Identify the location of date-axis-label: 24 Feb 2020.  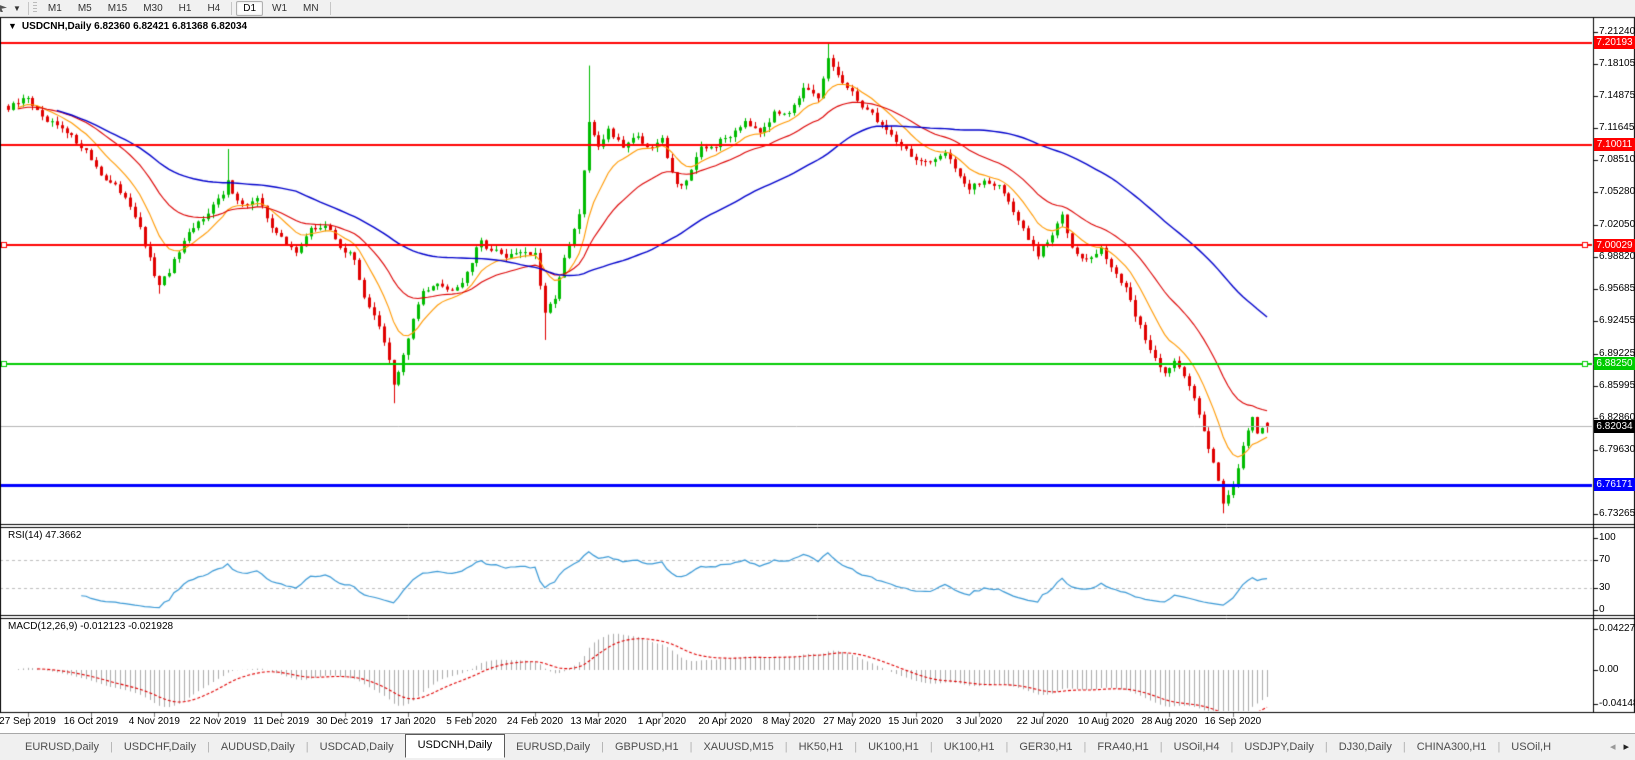
(535, 721).